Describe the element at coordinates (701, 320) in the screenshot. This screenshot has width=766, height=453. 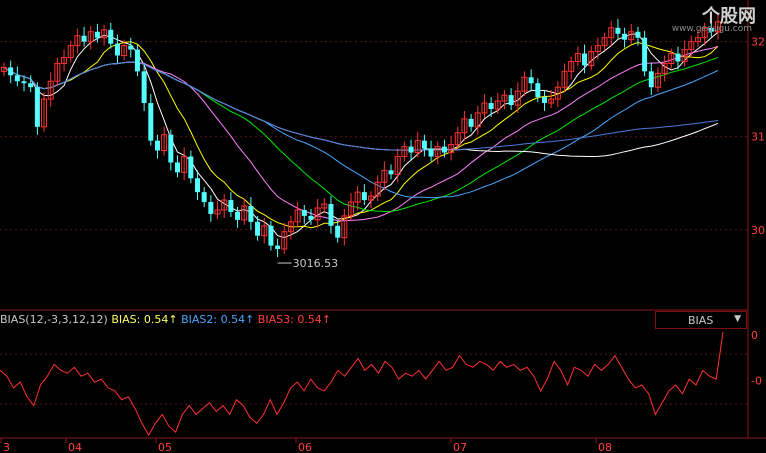
I see `indicator-selector: BIAS ▼` at that location.